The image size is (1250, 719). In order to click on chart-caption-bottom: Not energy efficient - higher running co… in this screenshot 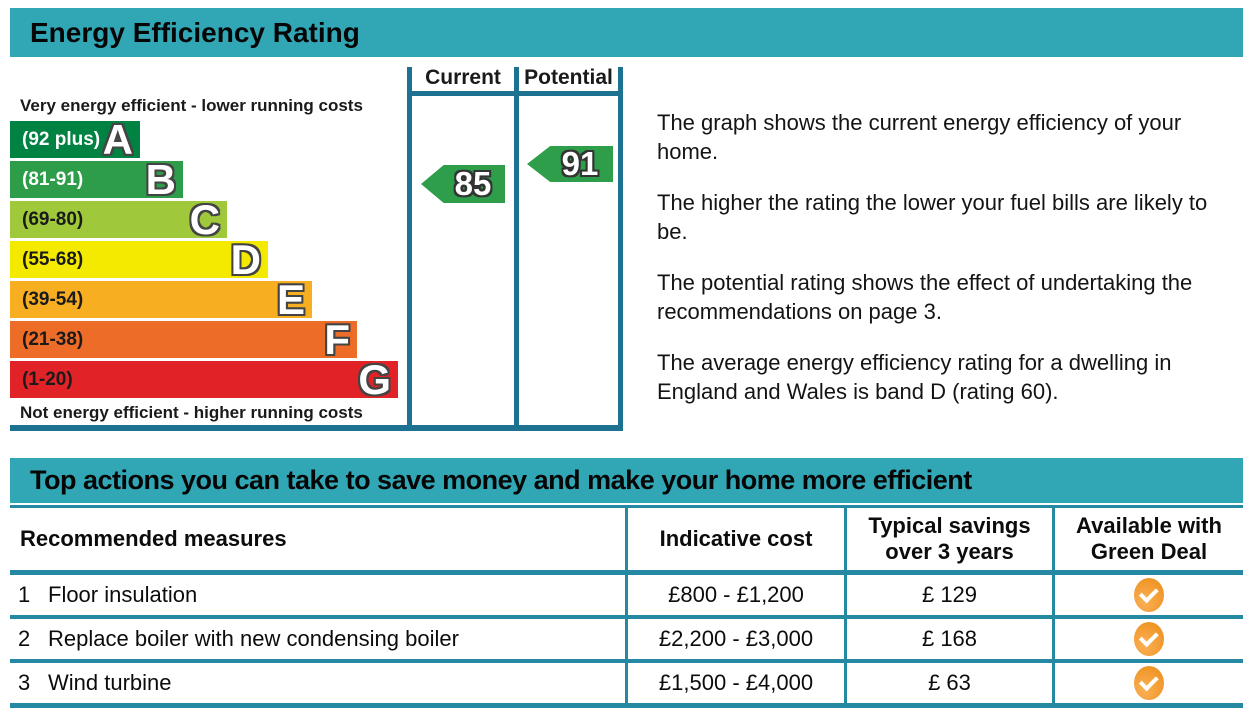, I will do `click(191, 412)`.